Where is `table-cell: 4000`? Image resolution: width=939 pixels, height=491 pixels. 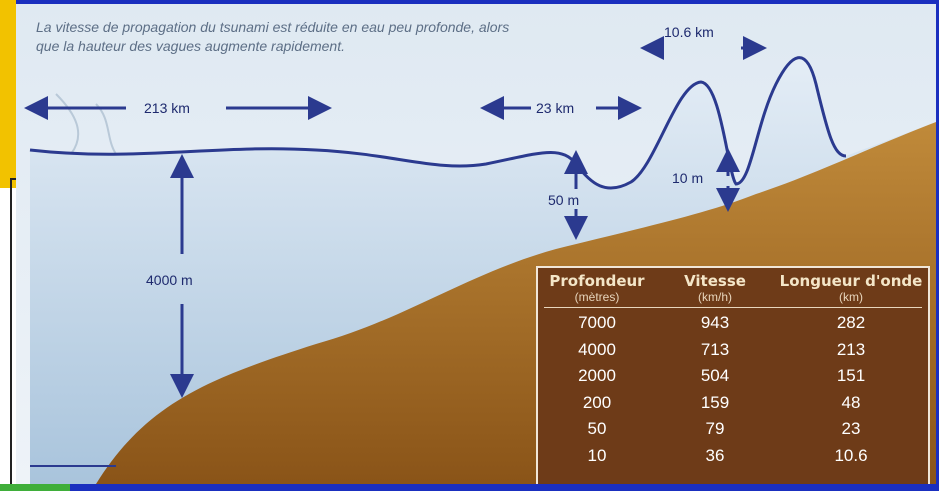 table-cell: 4000 is located at coordinates (597, 349).